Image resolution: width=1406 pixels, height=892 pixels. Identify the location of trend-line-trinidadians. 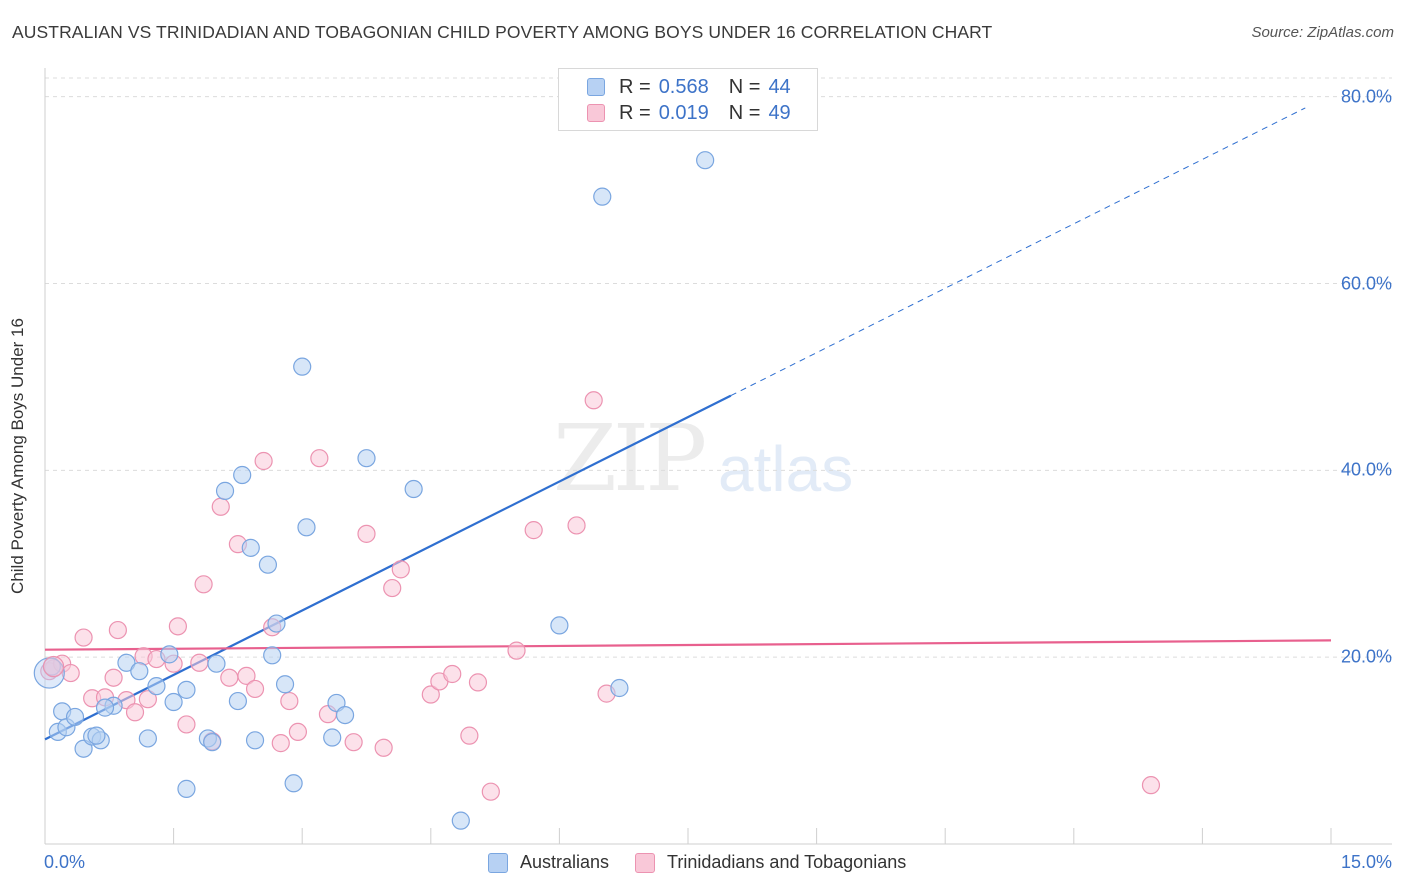
(688, 645).